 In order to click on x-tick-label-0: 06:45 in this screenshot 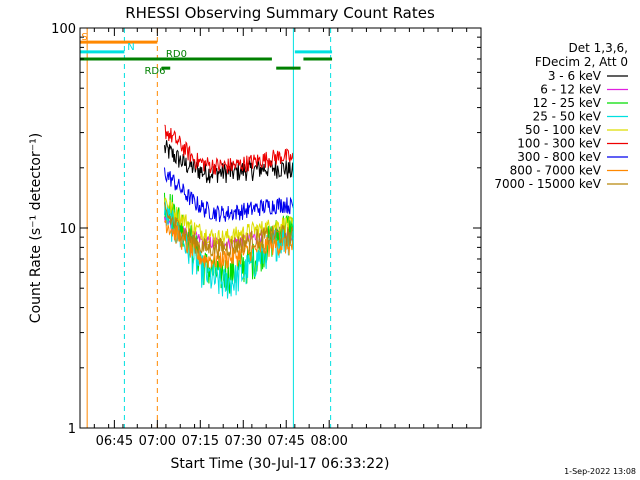, I will do `click(114, 441)`.